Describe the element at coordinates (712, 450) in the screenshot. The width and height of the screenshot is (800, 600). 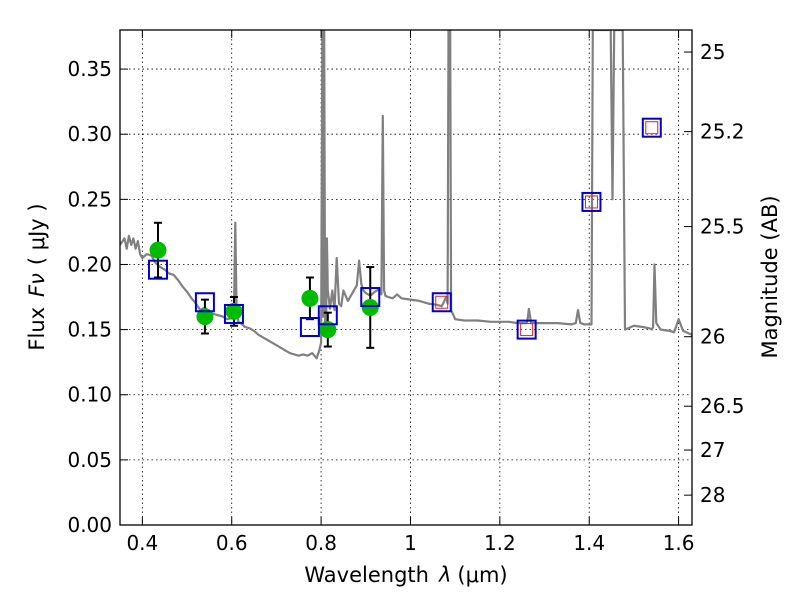
I see `y2-tick-label: 27` at that location.